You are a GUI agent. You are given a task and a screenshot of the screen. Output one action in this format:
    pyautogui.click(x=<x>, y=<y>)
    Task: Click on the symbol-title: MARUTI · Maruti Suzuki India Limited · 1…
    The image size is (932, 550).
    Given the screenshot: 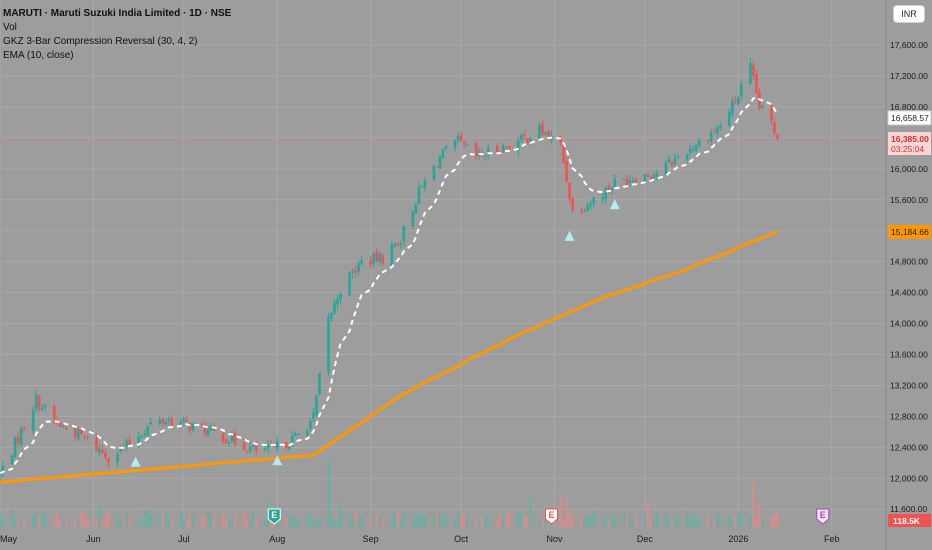 What is the action you would take?
    pyautogui.click(x=117, y=13)
    